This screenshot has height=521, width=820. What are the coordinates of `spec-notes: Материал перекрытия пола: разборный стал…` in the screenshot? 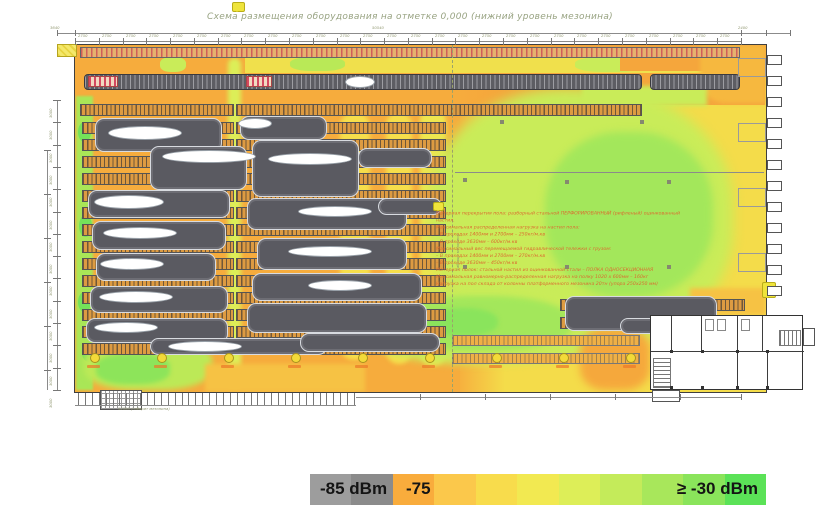 It's located at (600, 248).